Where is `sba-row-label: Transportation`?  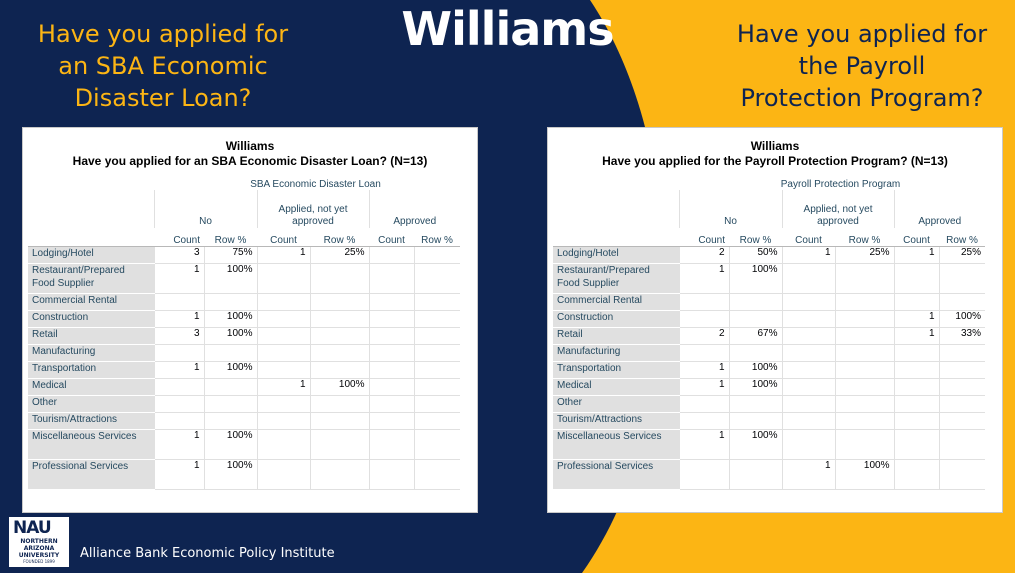
sba-row-label: Transportation is located at coordinates (91, 370).